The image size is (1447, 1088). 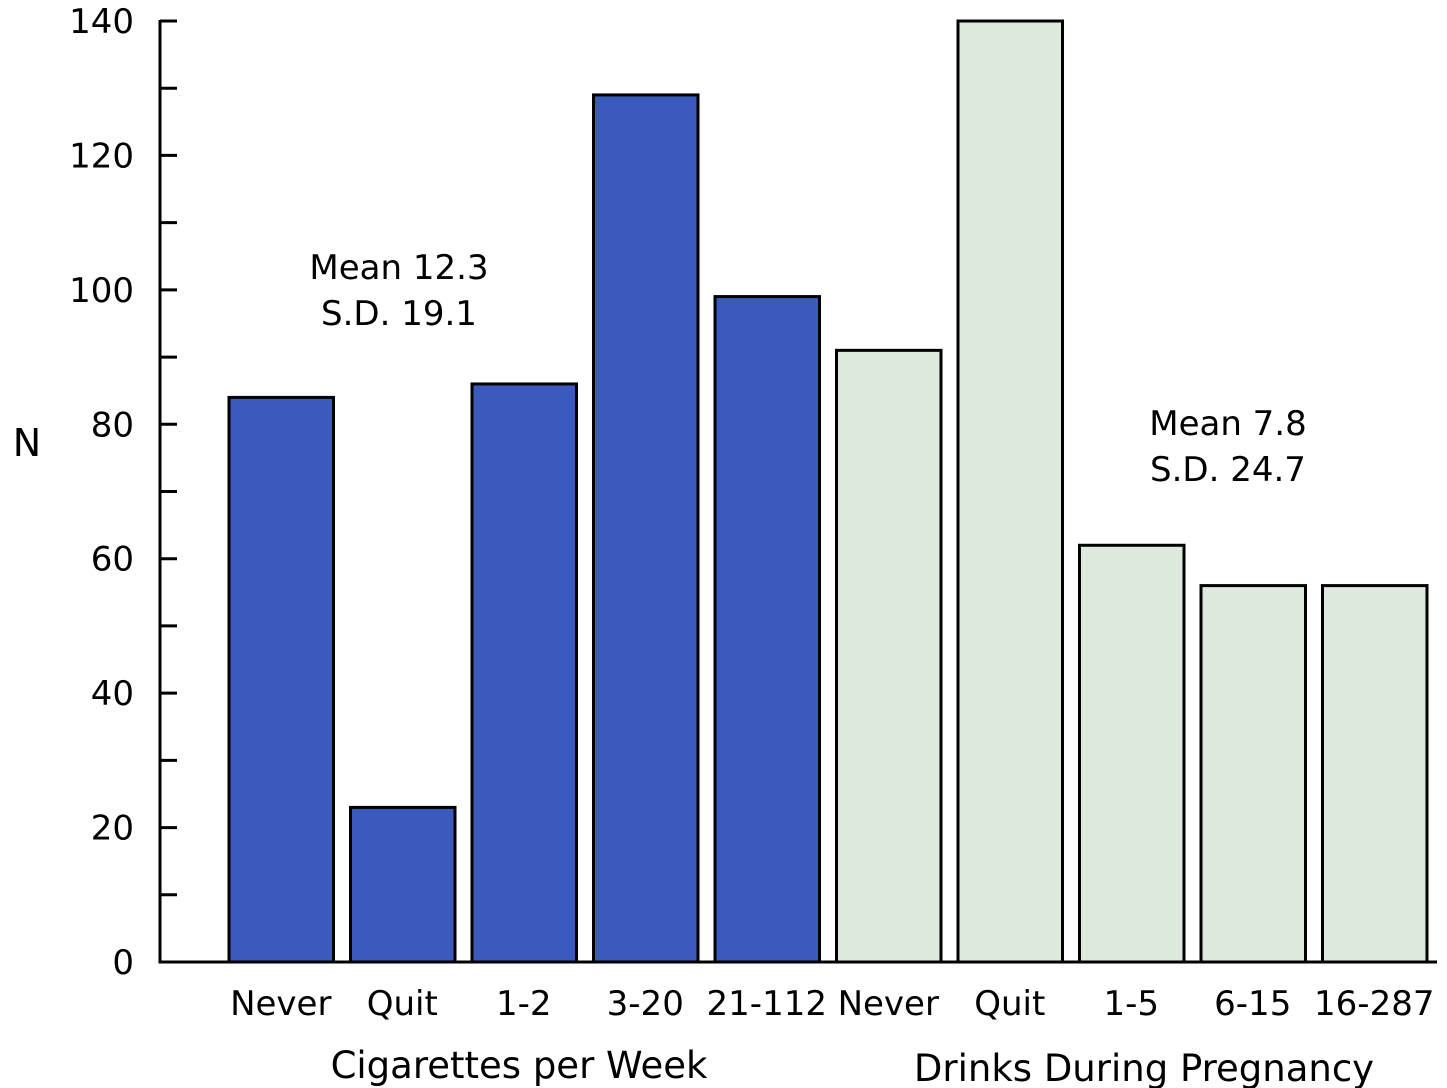 I want to click on y-tick-label: 40, so click(x=112, y=694).